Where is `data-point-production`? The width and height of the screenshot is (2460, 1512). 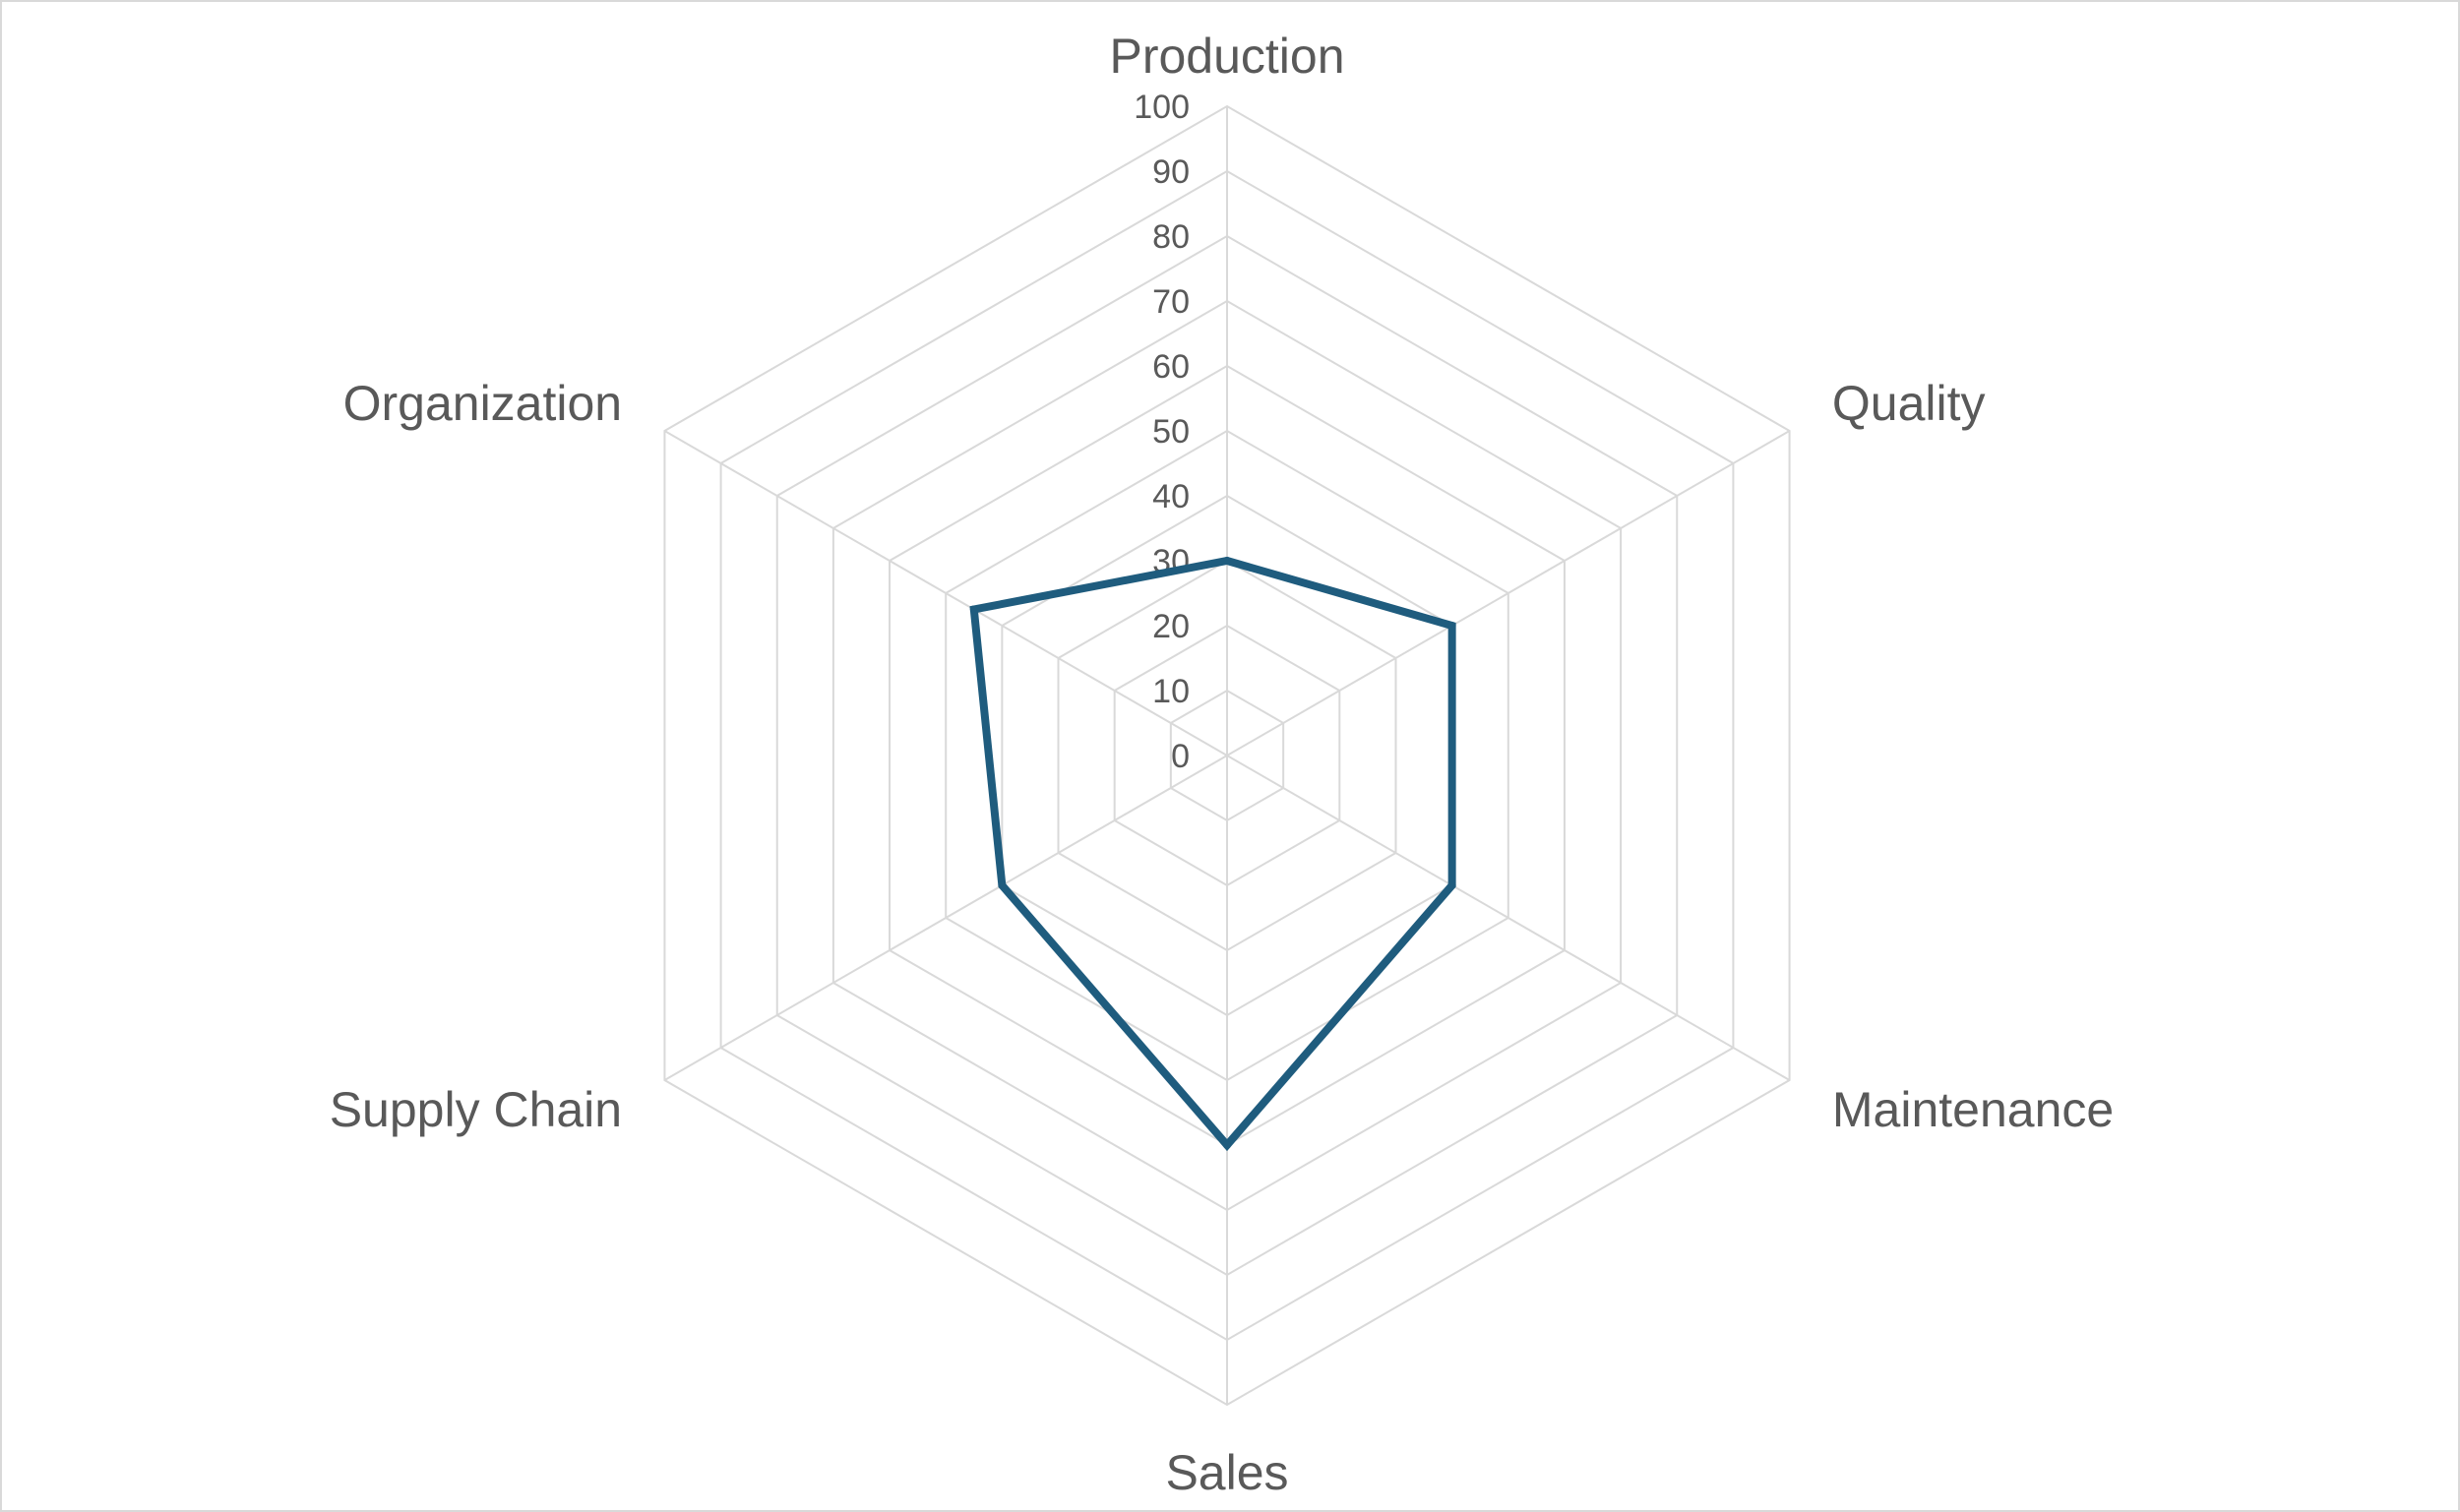
data-point-production is located at coordinates (1227, 561).